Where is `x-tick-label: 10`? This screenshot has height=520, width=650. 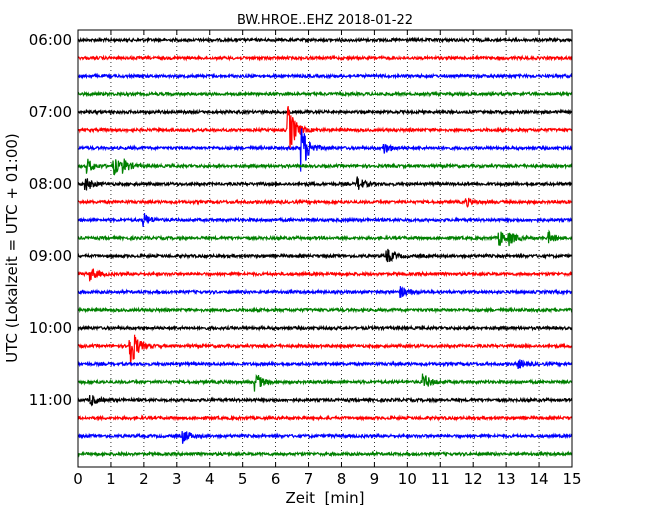
x-tick-label: 10 is located at coordinates (407, 479).